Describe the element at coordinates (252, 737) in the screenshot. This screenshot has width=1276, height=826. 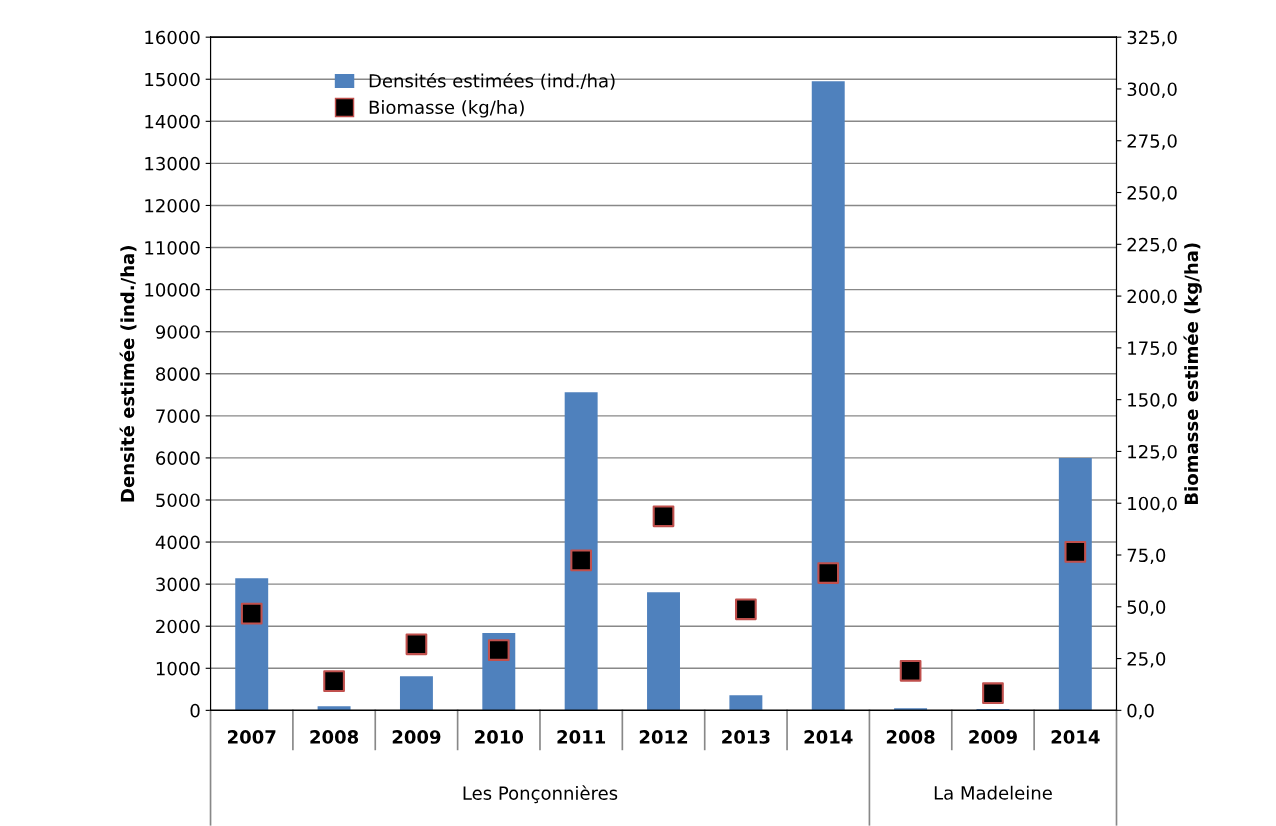
I see `x-tick-label: 2007` at that location.